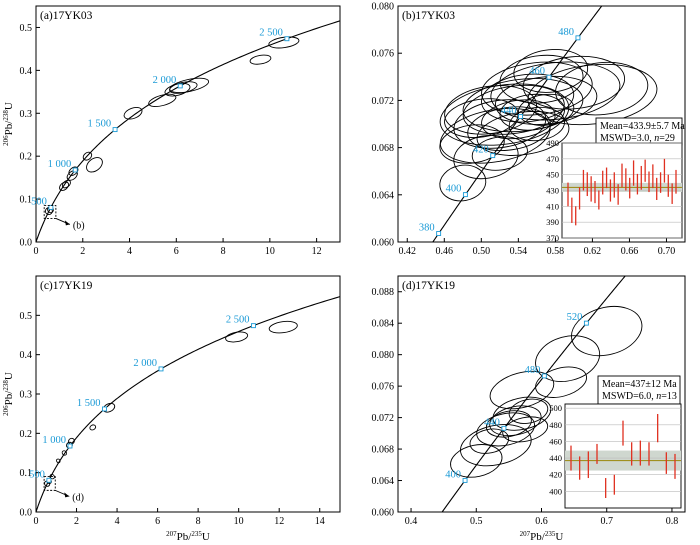  Describe the element at coordinates (667, 251) in the screenshot. I see `x-tick-label: 0.70` at that location.